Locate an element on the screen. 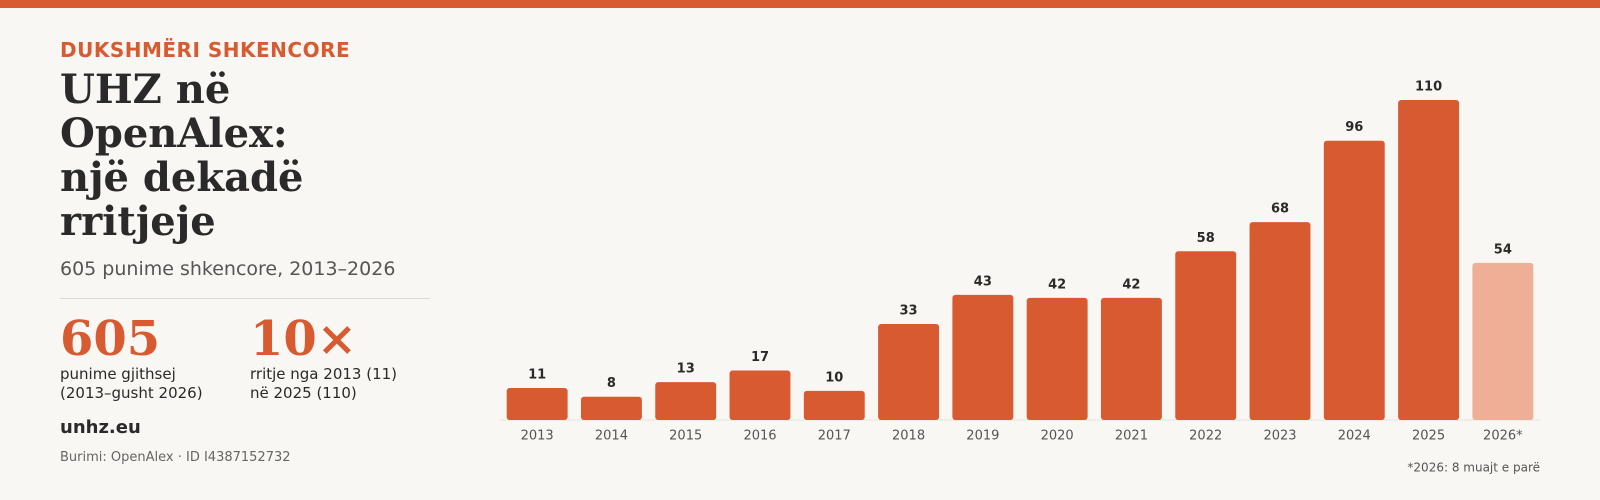 Image resolution: width=1600 pixels, height=500 pixels. x-tick-label: 2023 is located at coordinates (1279, 436).